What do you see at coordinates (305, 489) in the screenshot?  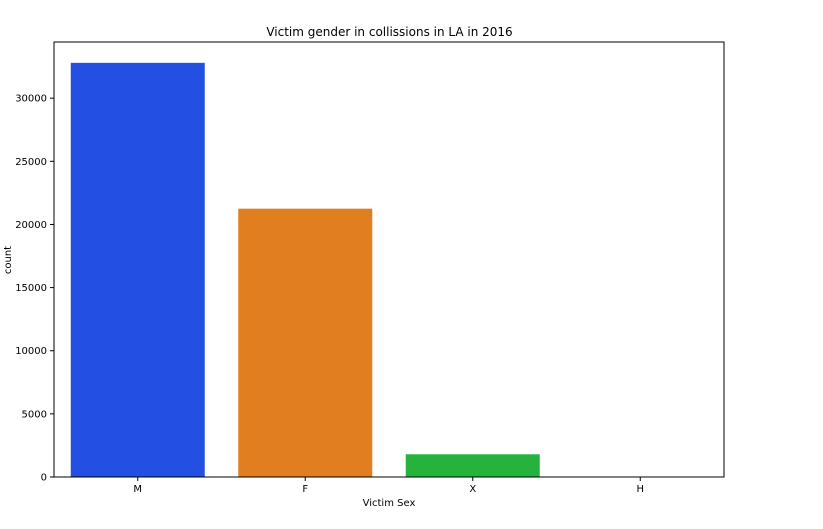 I see `x-tick-label: F` at bounding box center [305, 489].